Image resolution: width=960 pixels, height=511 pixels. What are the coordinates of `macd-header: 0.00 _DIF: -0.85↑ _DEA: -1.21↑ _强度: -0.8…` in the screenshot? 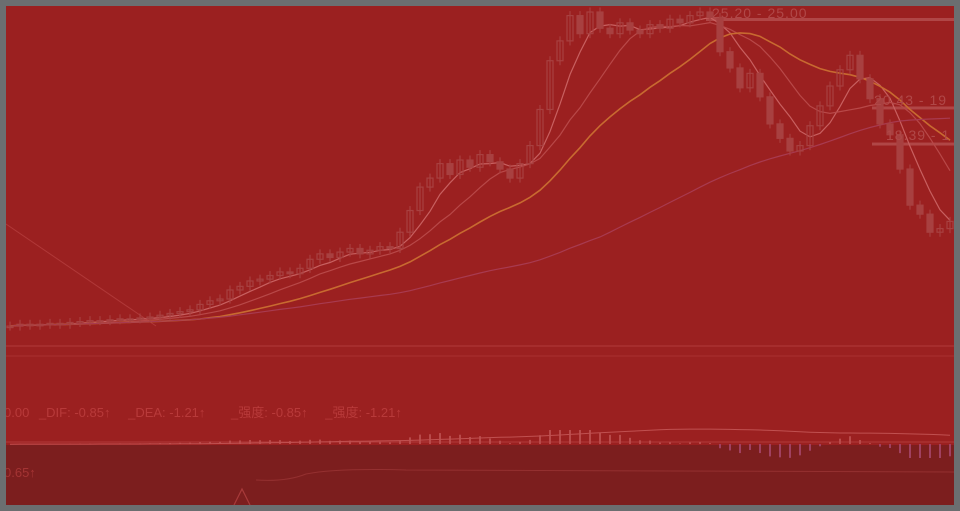 It's located at (204, 411).